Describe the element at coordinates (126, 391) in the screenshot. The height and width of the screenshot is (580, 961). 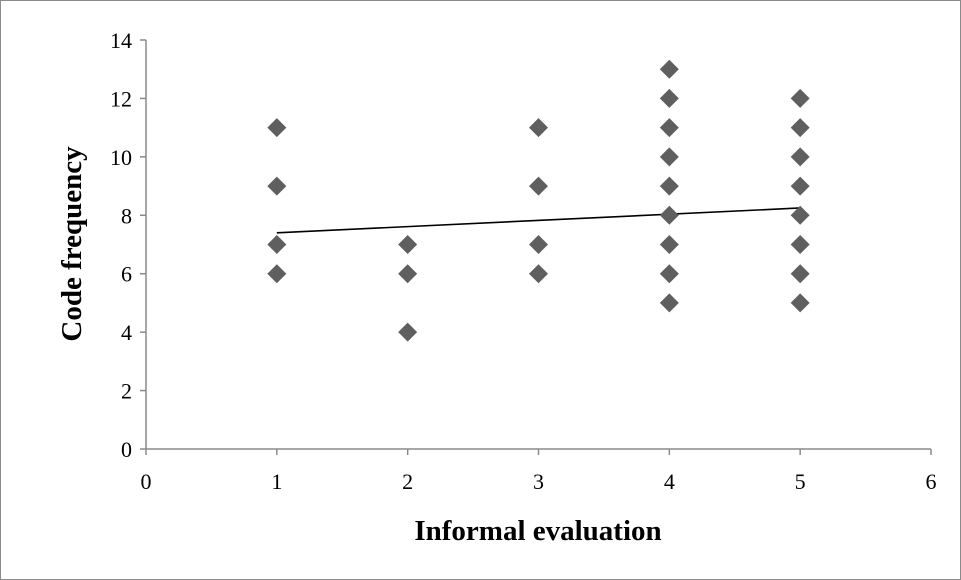
I see `y-tick-label: 2` at that location.